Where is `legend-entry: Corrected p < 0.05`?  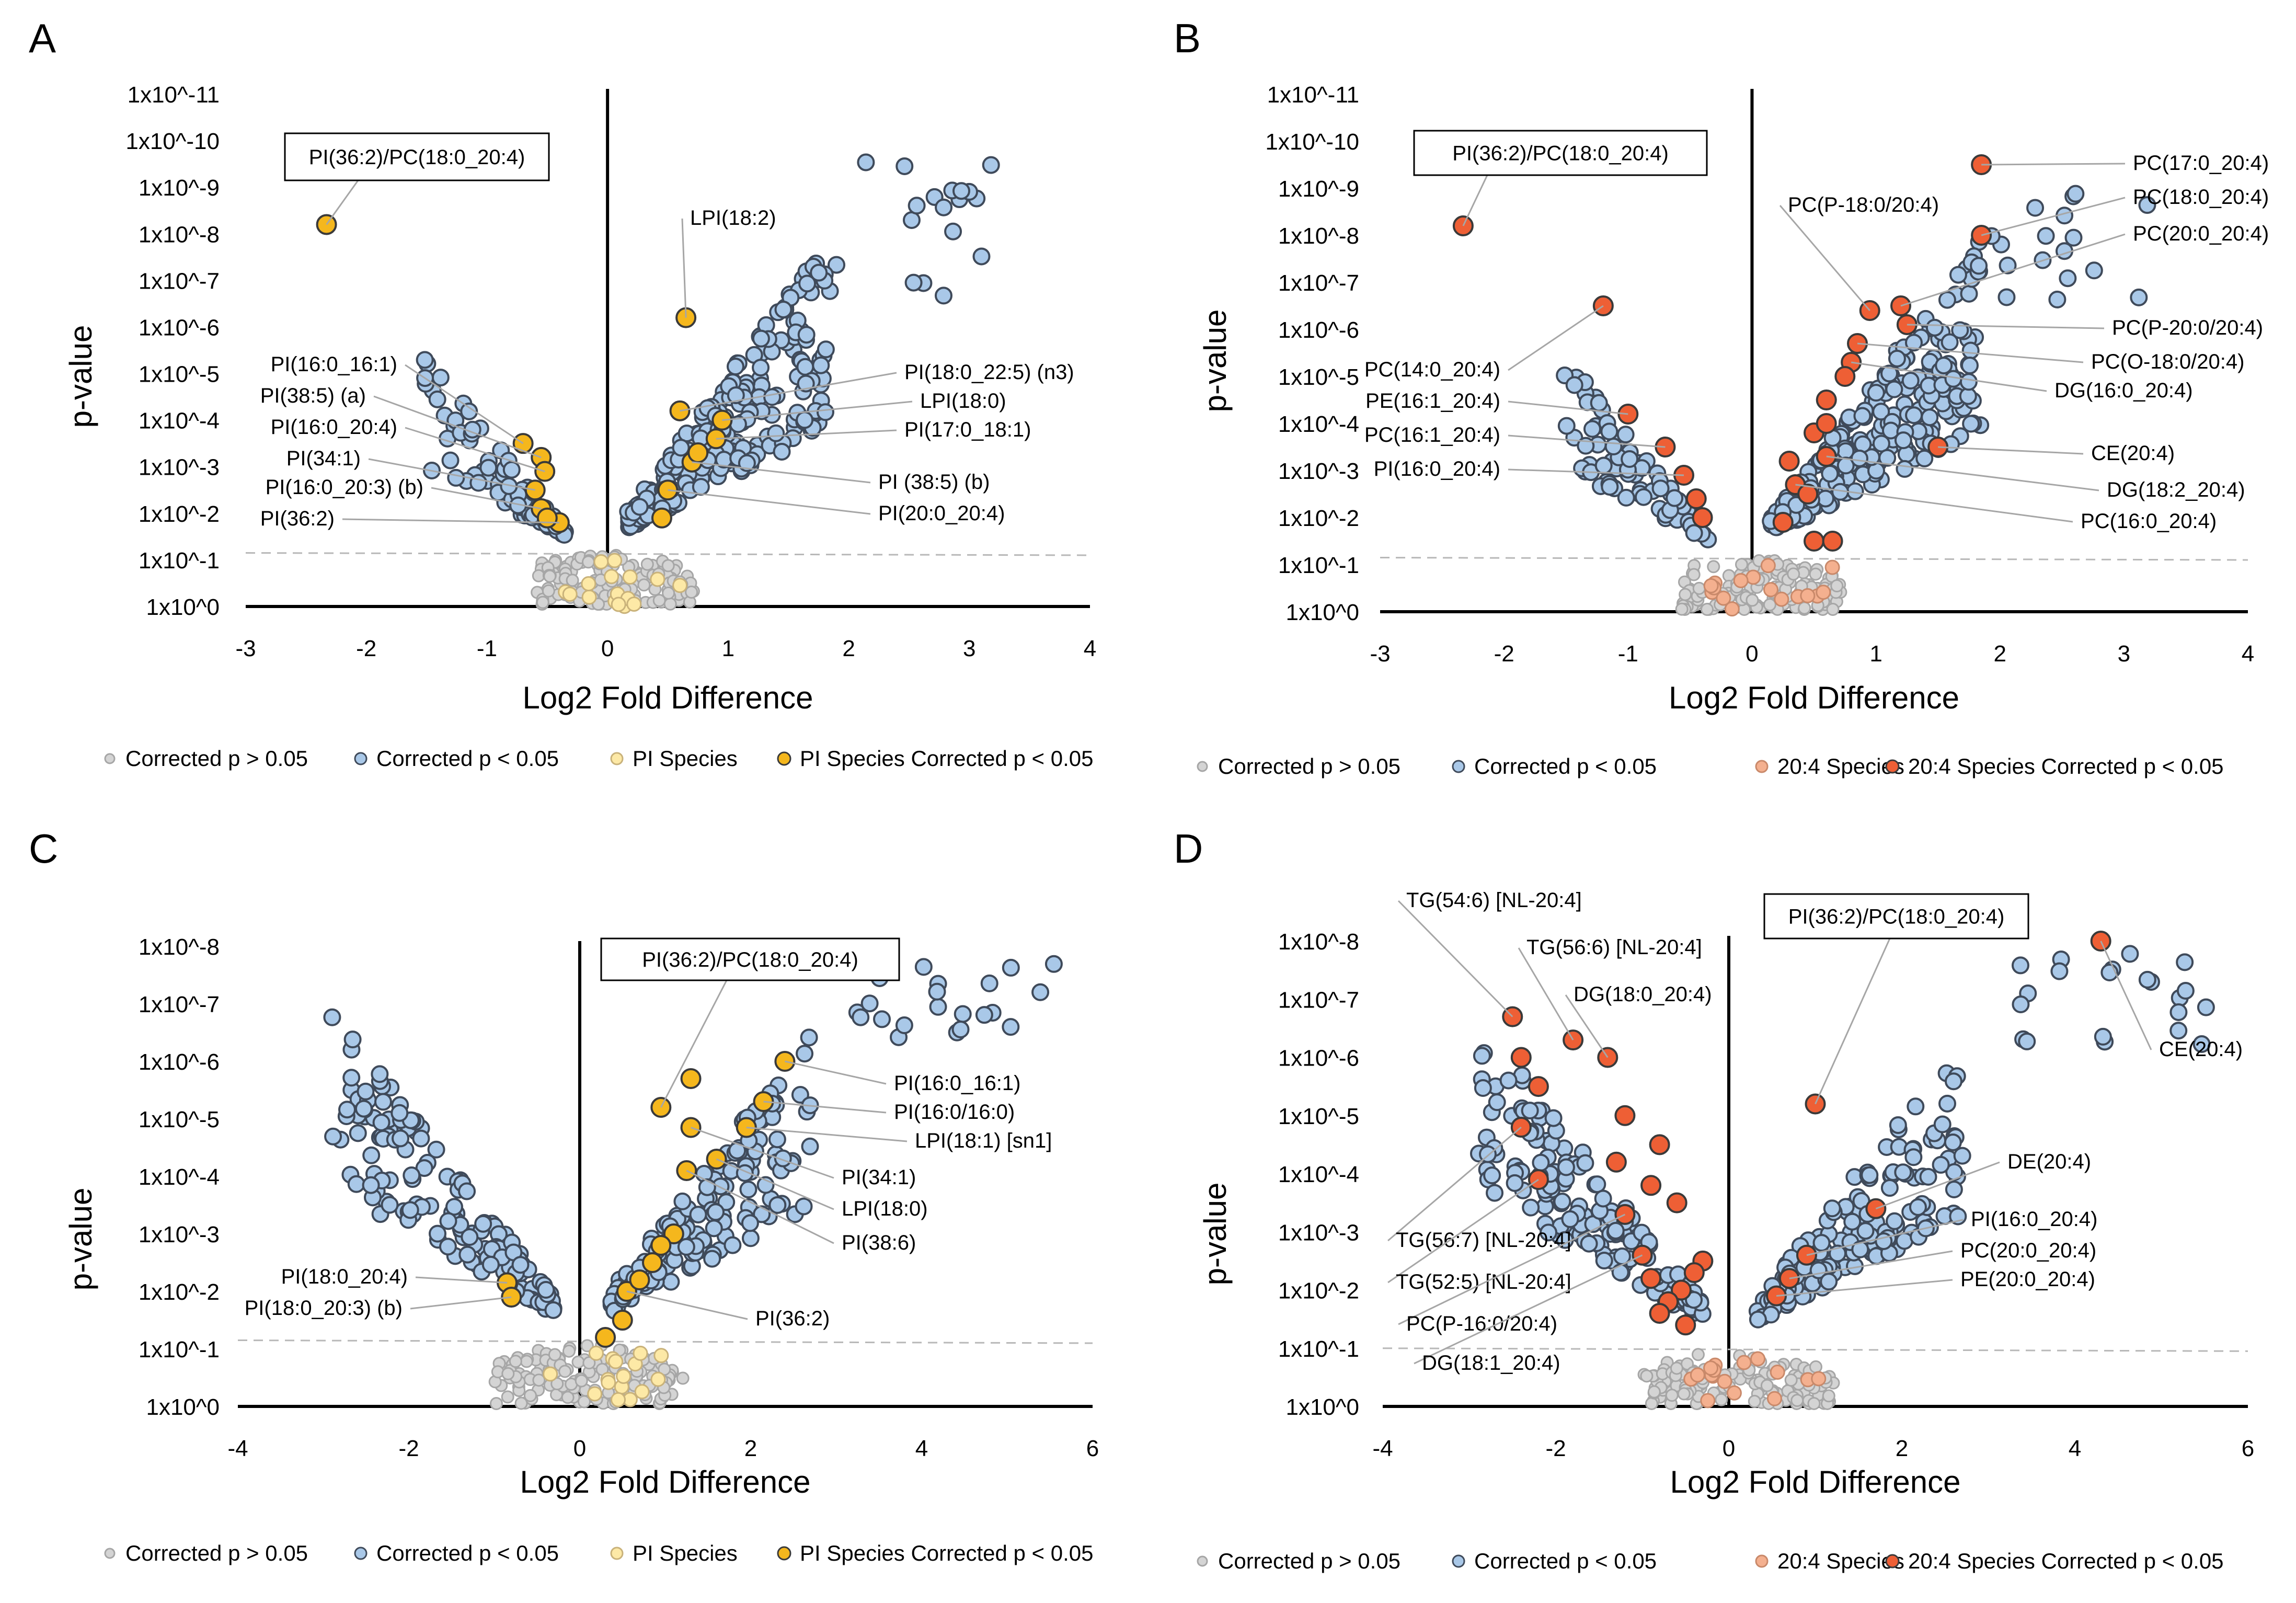 legend-entry: Corrected p < 0.05 is located at coordinates (1565, 1561).